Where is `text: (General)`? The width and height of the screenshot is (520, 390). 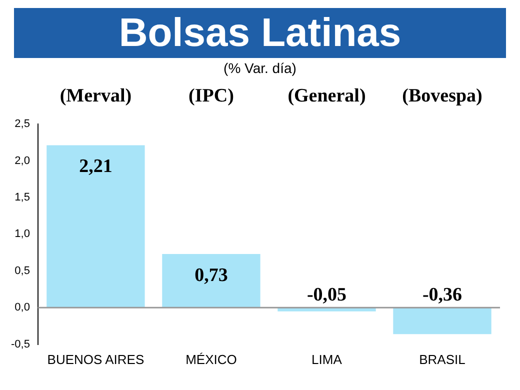
text: (General) is located at coordinates (327, 95).